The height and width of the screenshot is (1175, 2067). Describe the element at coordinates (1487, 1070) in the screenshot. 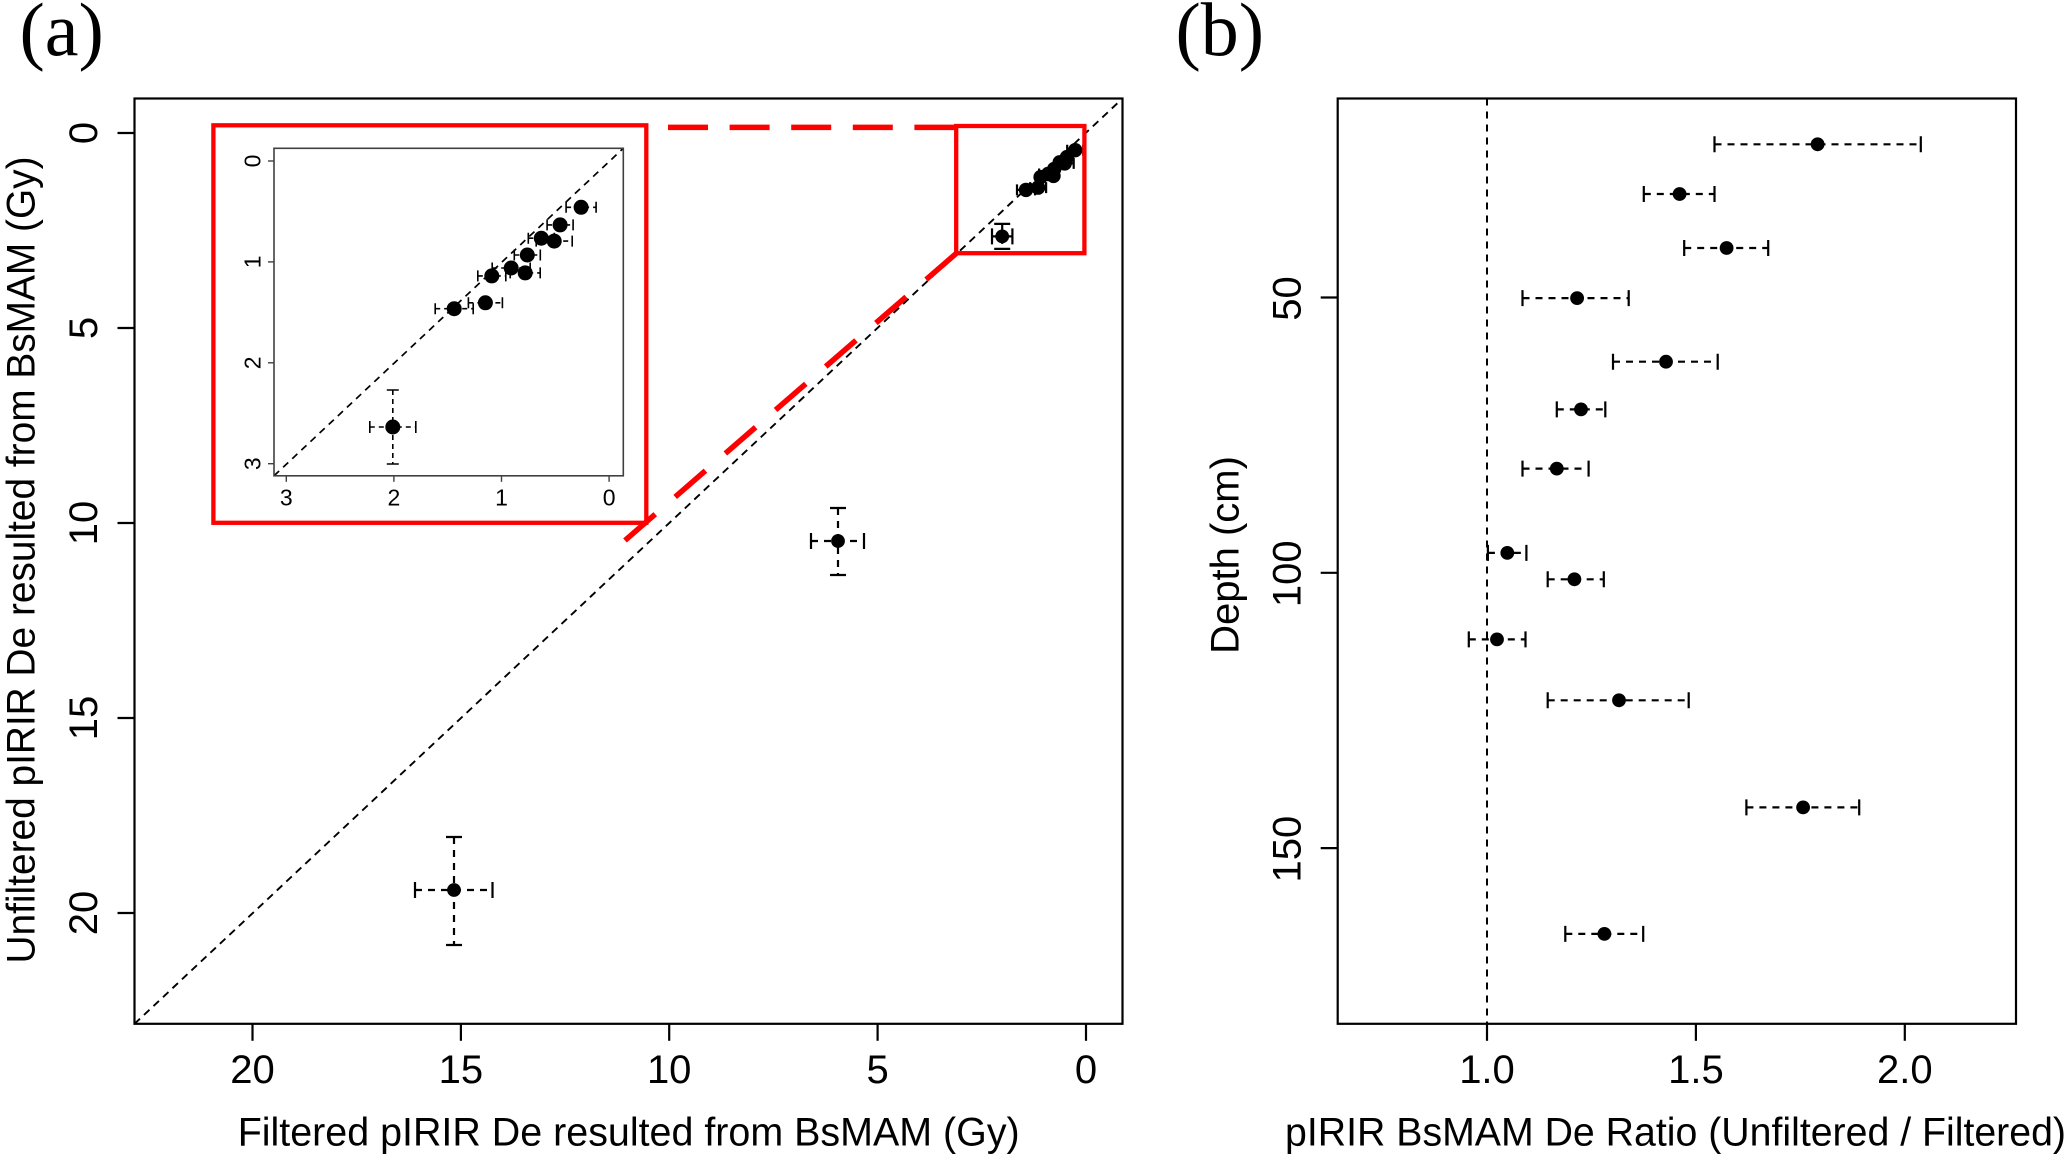

I see `svg-text: 1.0` at that location.